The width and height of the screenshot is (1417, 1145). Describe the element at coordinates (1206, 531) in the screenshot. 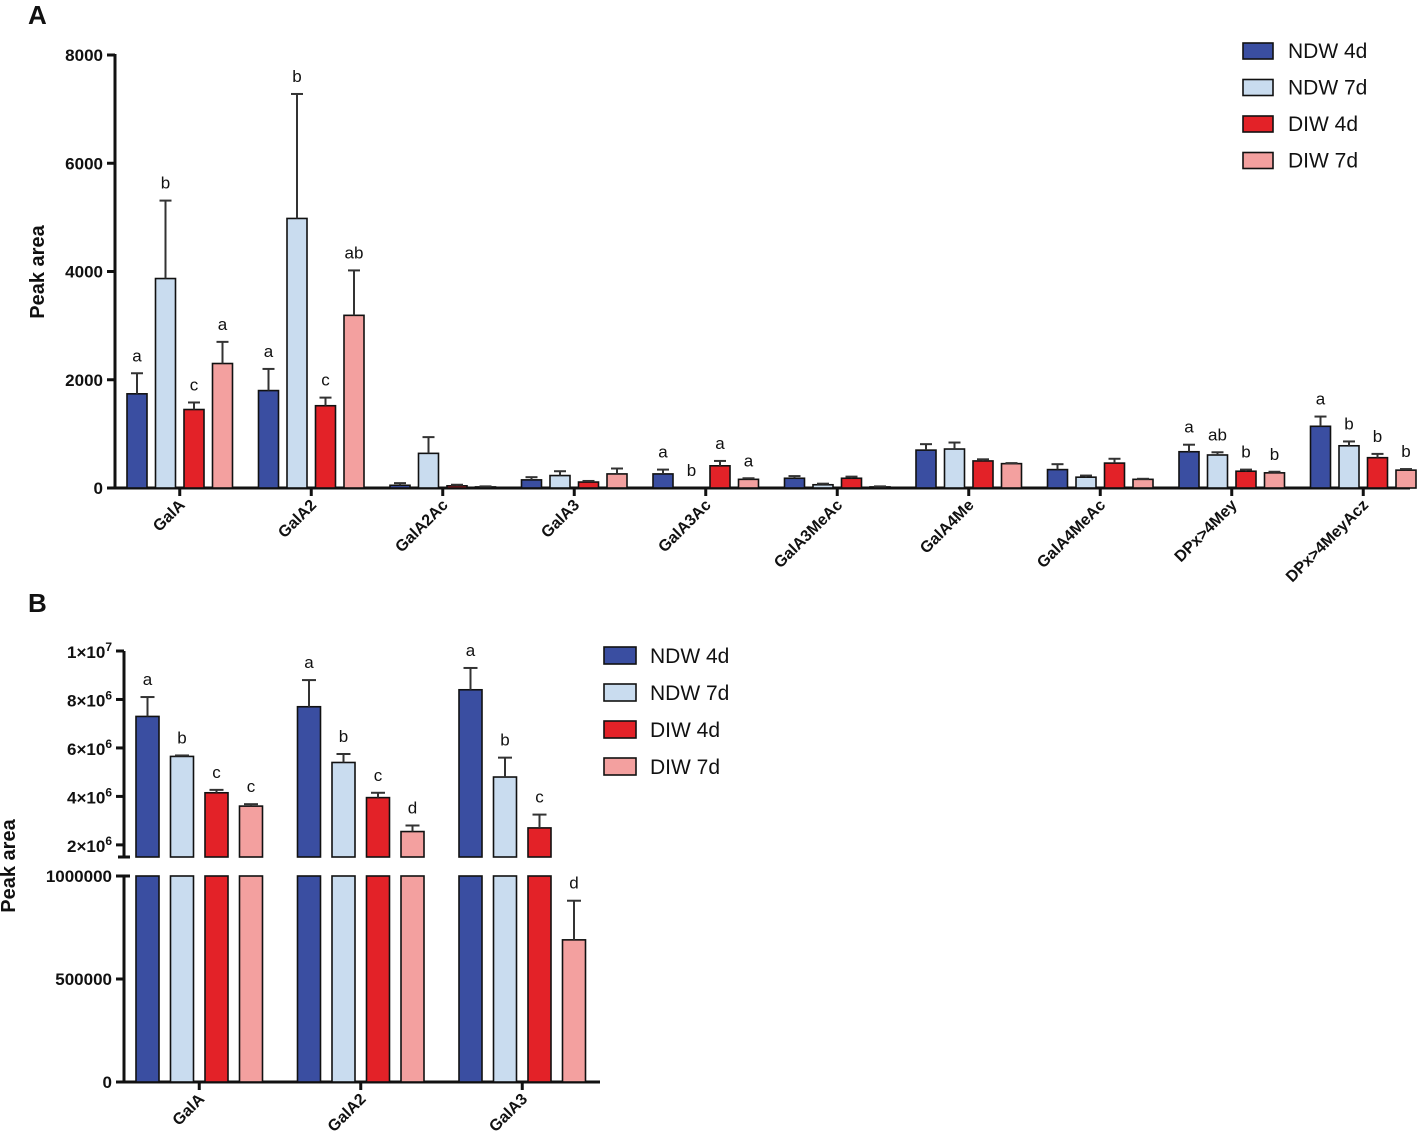

I see `x-tick-label-dpx-4mey: DPx>4Mey` at that location.